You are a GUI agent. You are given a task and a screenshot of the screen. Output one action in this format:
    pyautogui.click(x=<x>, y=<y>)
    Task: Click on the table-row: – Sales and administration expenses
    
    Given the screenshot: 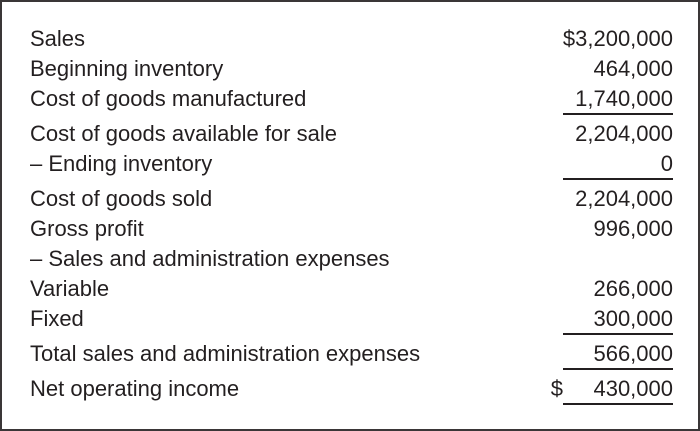 What is the action you would take?
    pyautogui.click(x=351, y=259)
    